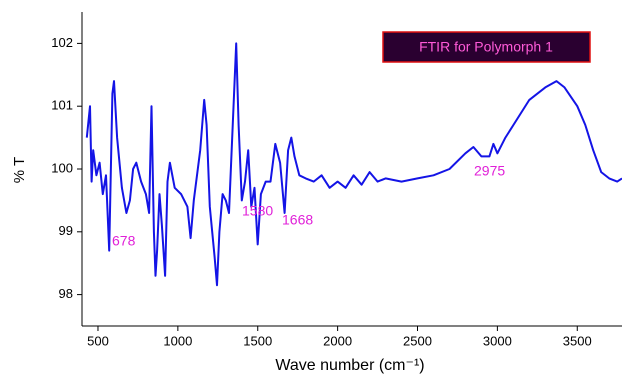  What do you see at coordinates (66, 230) in the screenshot?
I see `y-tick-label: 99` at bounding box center [66, 230].